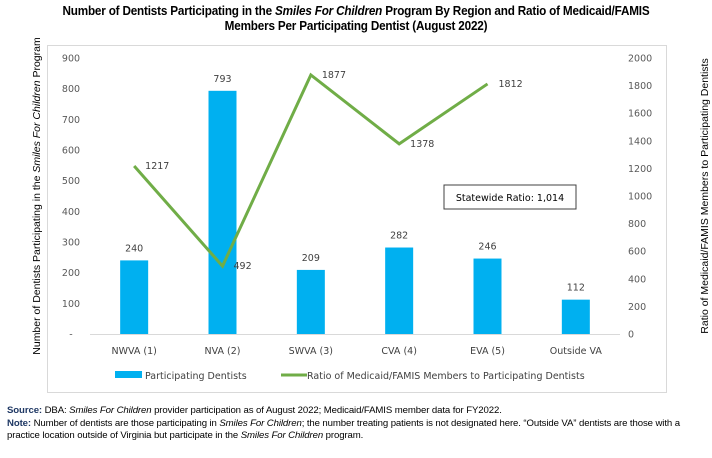 The width and height of the screenshot is (712, 458). Describe the element at coordinates (71, 120) in the screenshot. I see `left-tick-label: 700` at that location.